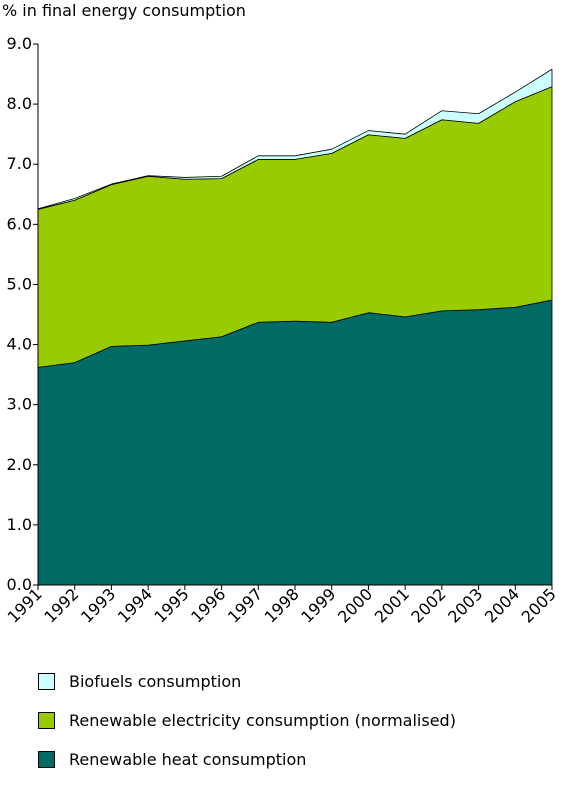 This screenshot has width=567, height=785. Describe the element at coordinates (19, 524) in the screenshot. I see `y-tick-label-1-0: 1.0` at that location.